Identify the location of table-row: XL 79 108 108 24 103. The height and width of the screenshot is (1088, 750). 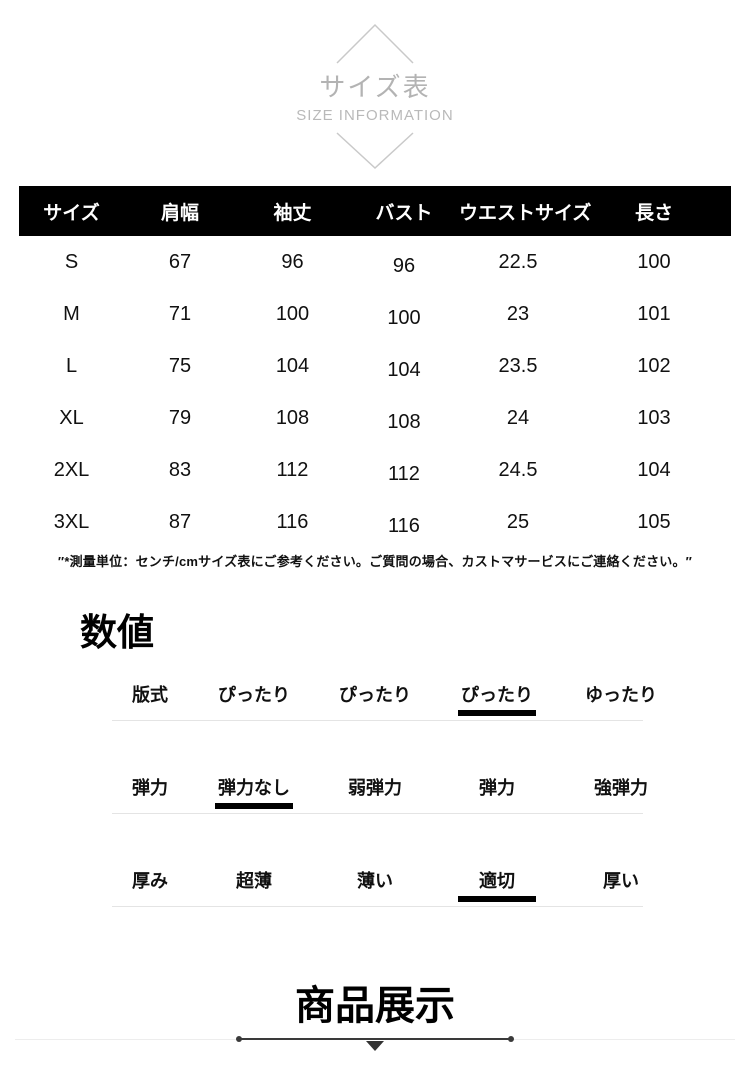
(375, 418).